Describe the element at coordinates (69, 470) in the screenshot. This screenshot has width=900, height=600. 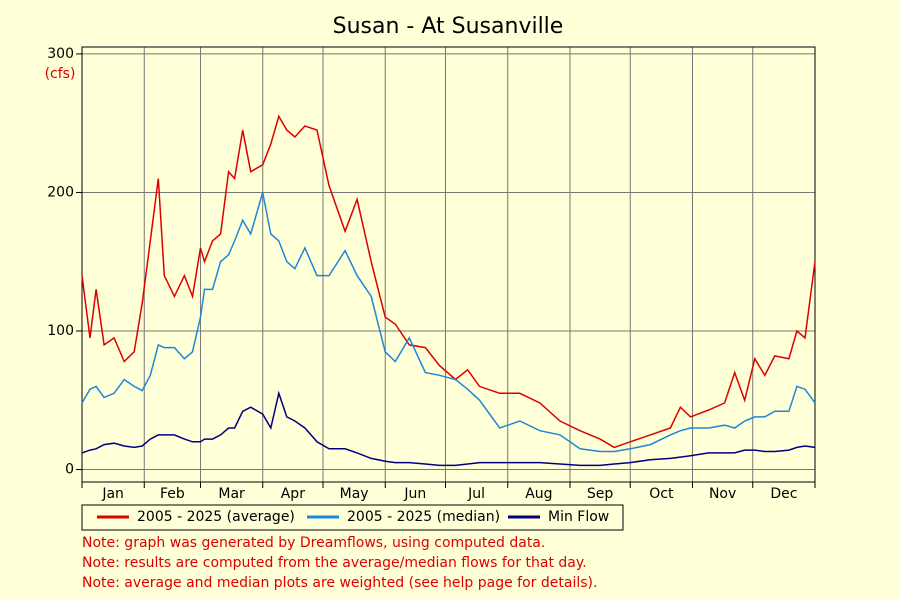
I see `y-tick-label: 0` at that location.